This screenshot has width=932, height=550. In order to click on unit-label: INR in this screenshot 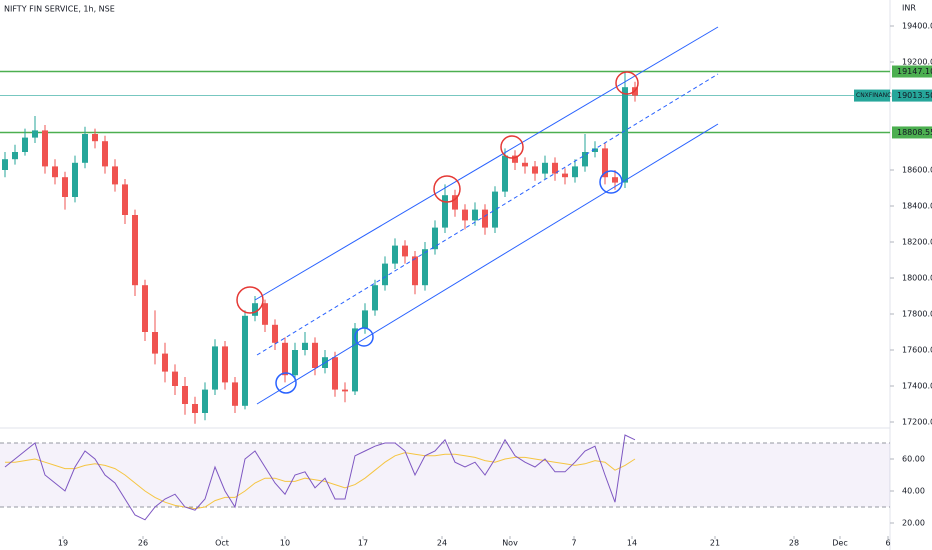, I will do `click(909, 8)`.